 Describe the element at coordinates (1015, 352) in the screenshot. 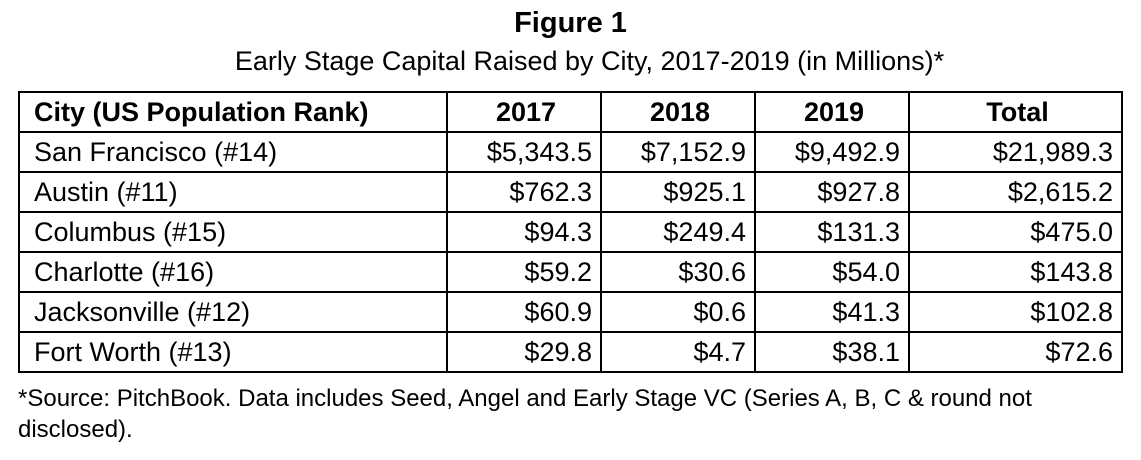

I see `row-value-total: $72.6` at that location.